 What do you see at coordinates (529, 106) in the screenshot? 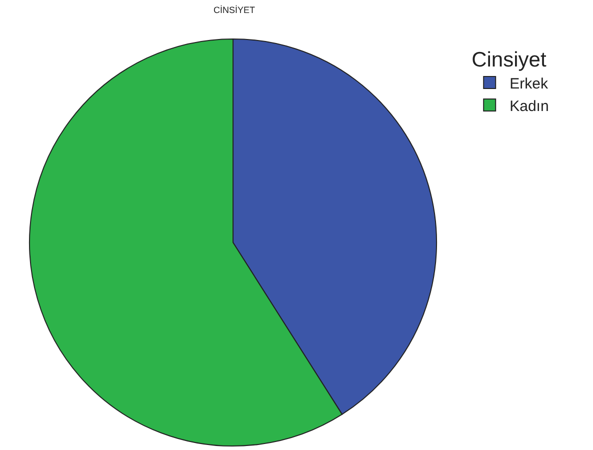
I see `legend-label: Kadın` at bounding box center [529, 106].